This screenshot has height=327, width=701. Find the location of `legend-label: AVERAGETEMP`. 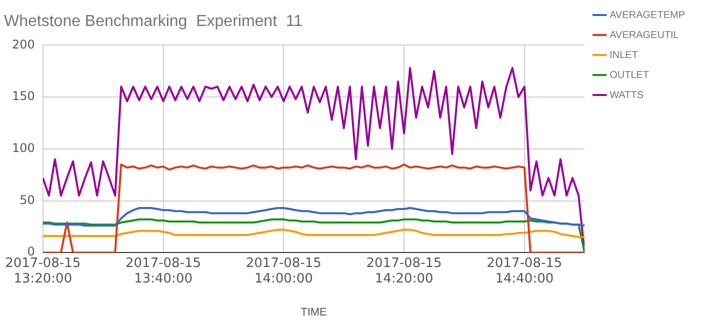

legend-label: AVERAGETEMP is located at coordinates (648, 15).